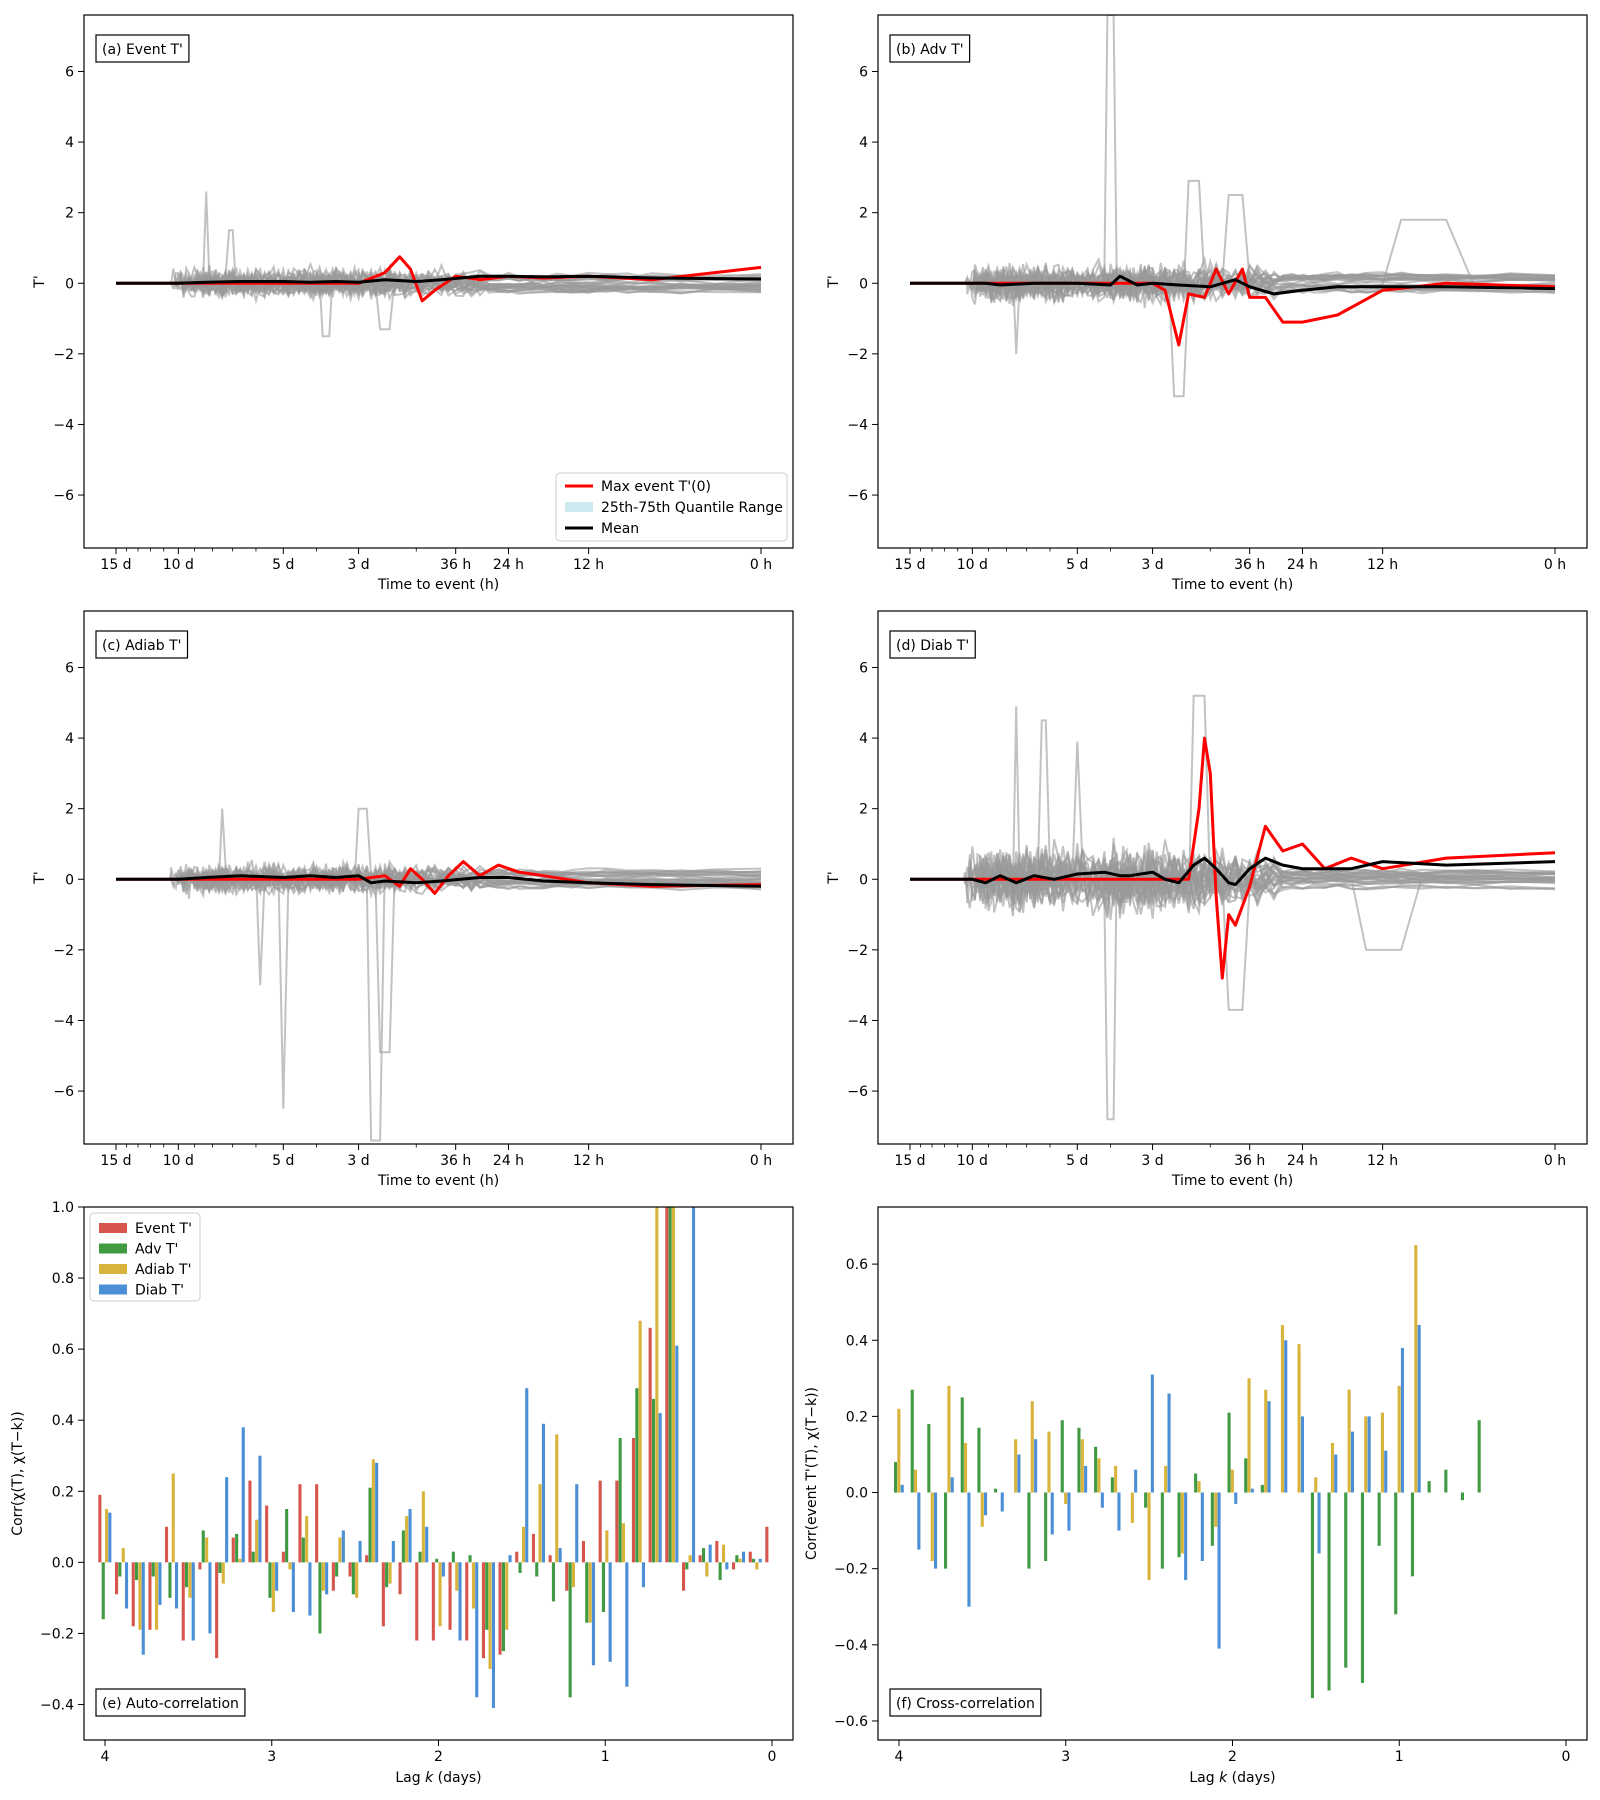 This screenshot has width=1600, height=1800. I want to click on y-tick-label: 4, so click(69, 739).